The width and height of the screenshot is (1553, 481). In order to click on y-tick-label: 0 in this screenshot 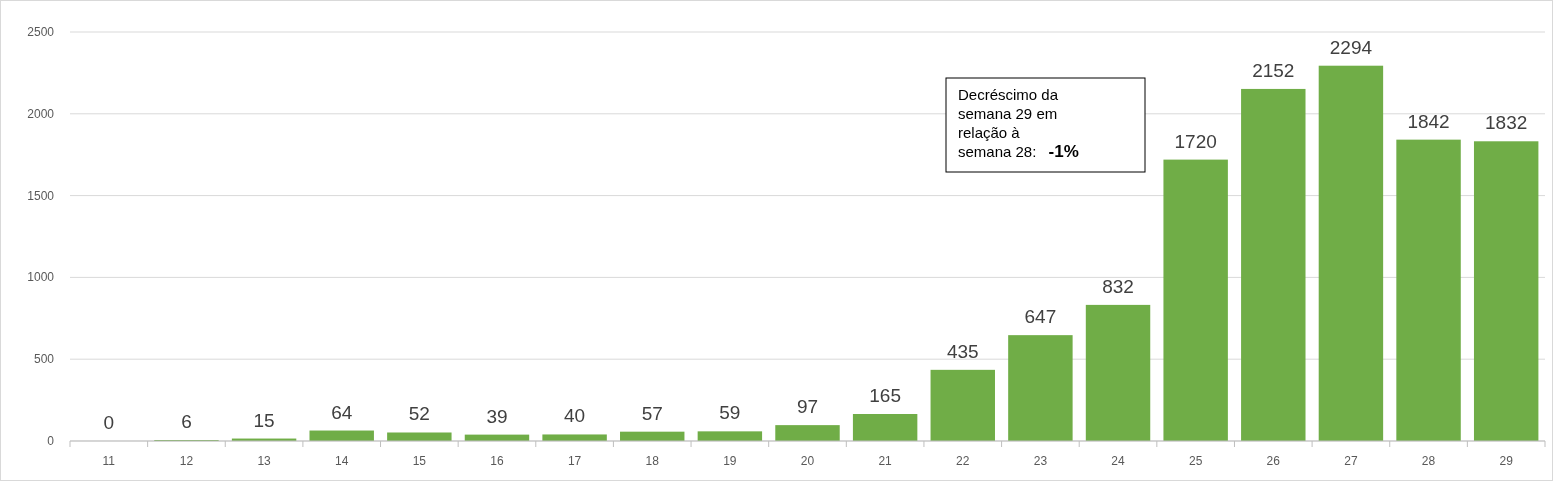, I will do `click(51, 441)`.